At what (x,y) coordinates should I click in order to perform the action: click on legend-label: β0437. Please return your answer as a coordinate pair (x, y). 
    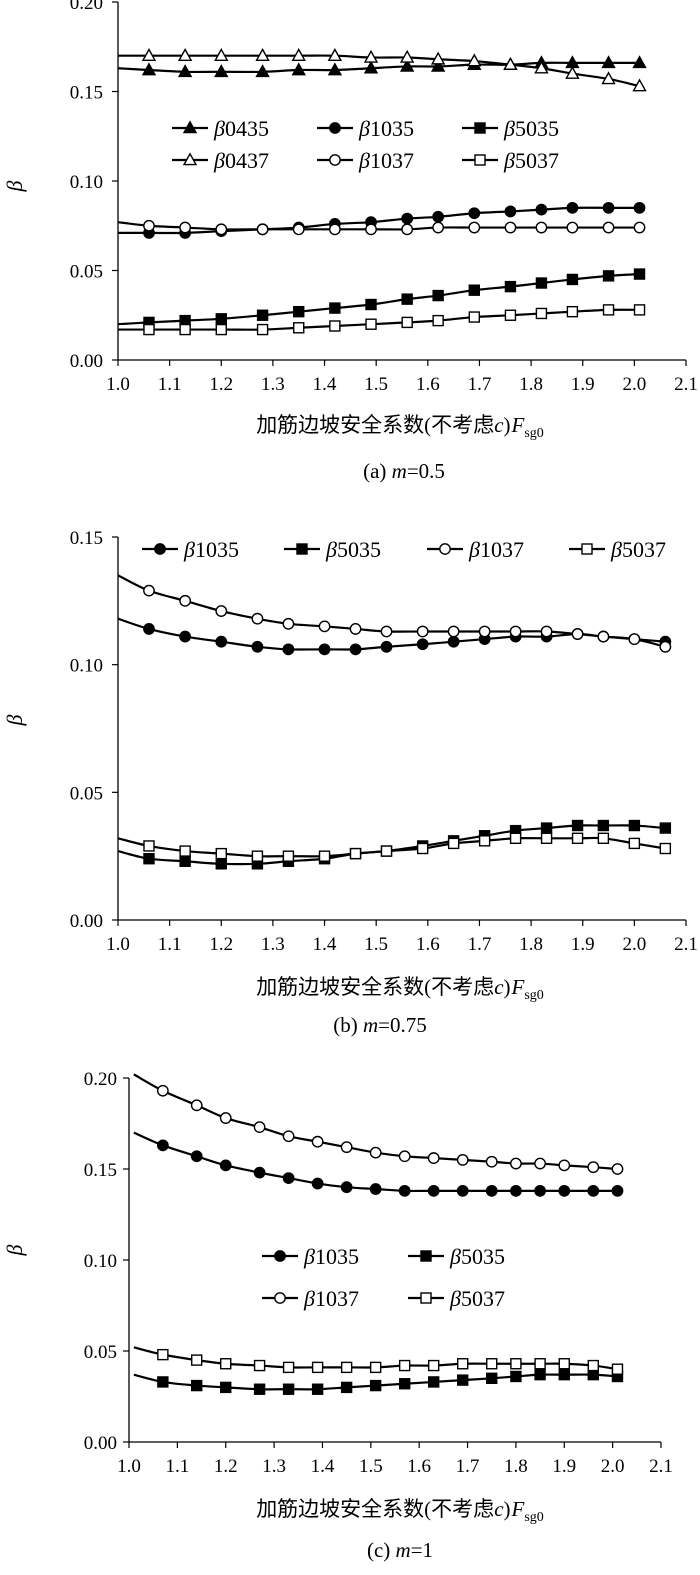
    Looking at the image, I should click on (241, 160).